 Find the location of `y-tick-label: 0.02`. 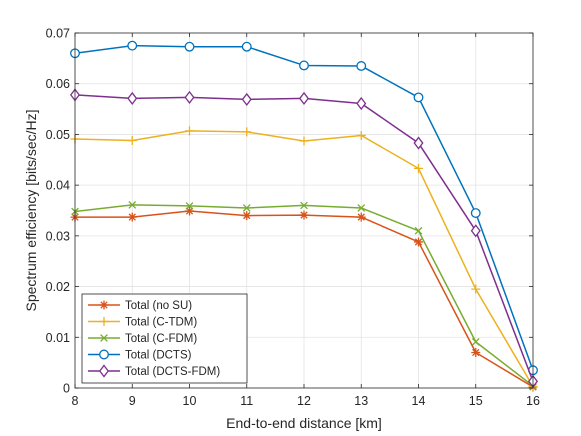

y-tick-label: 0.02 is located at coordinates (58, 287).